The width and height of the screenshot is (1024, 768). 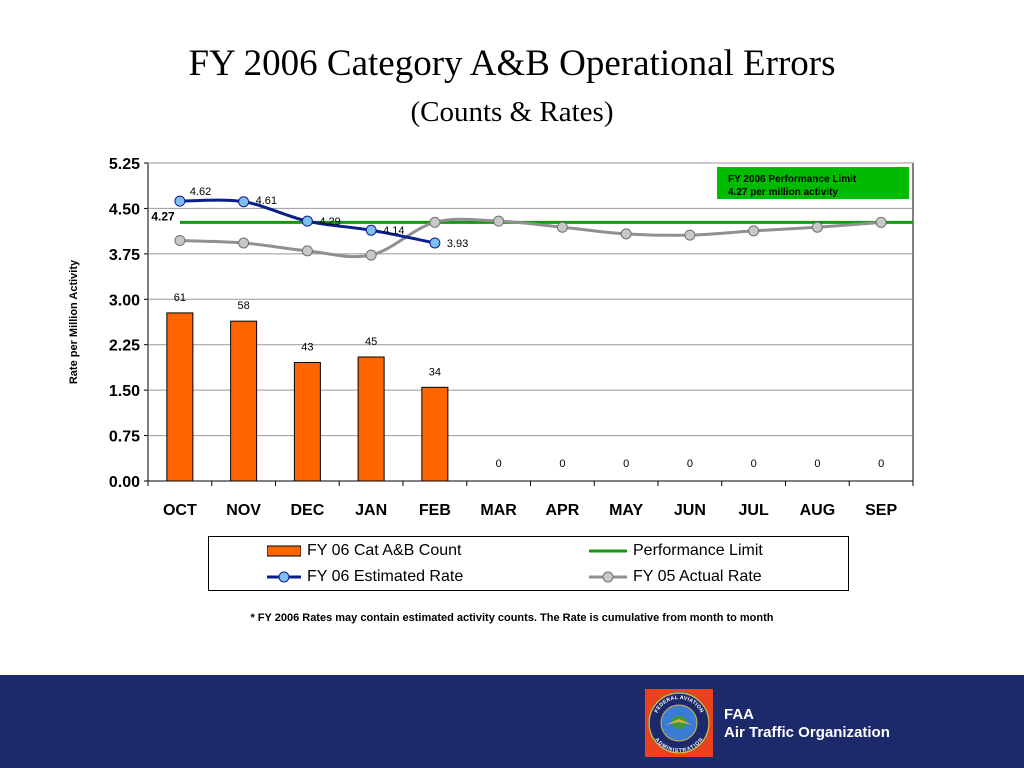 What do you see at coordinates (266, 201) in the screenshot?
I see `fy06-rate-label: 4.61` at bounding box center [266, 201].